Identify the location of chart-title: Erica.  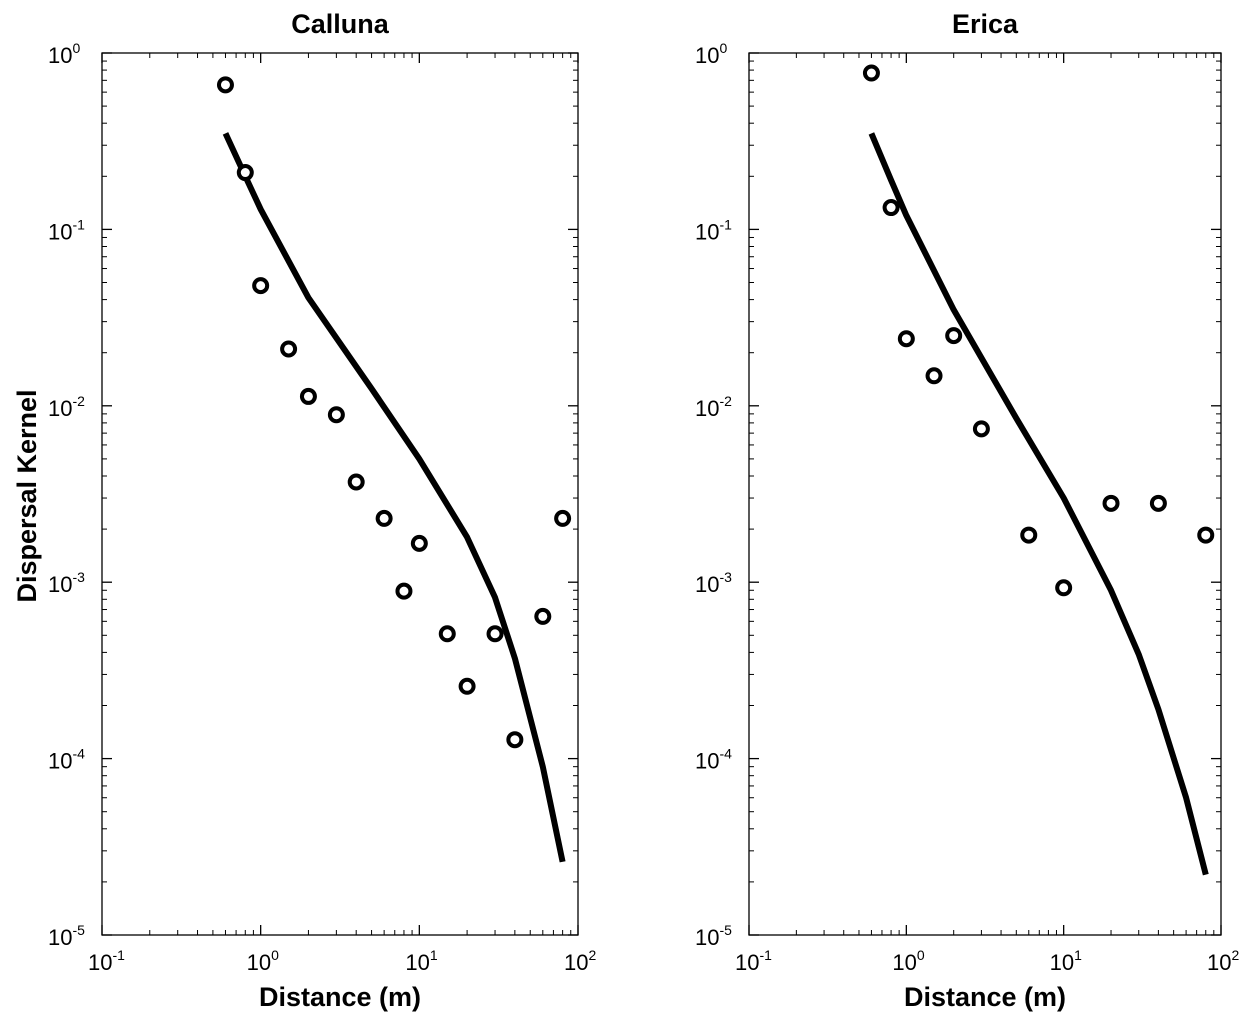
(985, 24).